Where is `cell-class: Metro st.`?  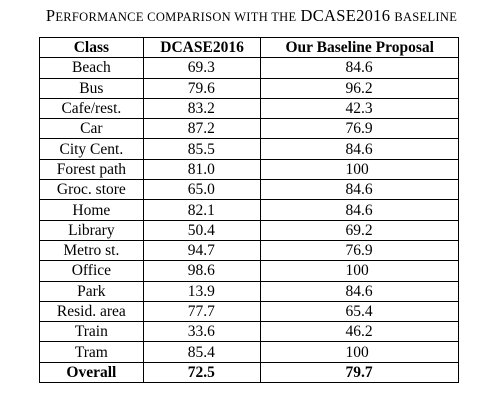
cell-class: Metro st. is located at coordinates (91, 250).